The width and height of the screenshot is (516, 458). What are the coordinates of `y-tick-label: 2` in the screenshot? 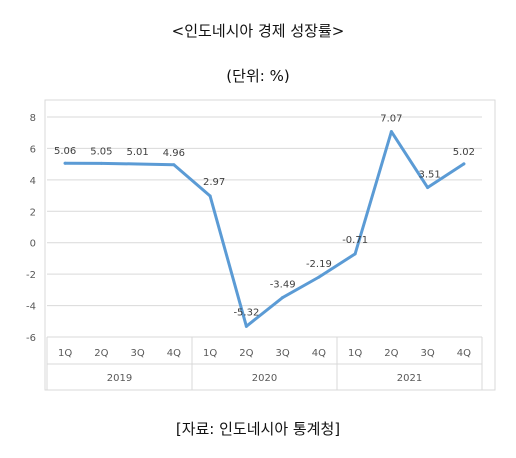 It's located at (33, 212).